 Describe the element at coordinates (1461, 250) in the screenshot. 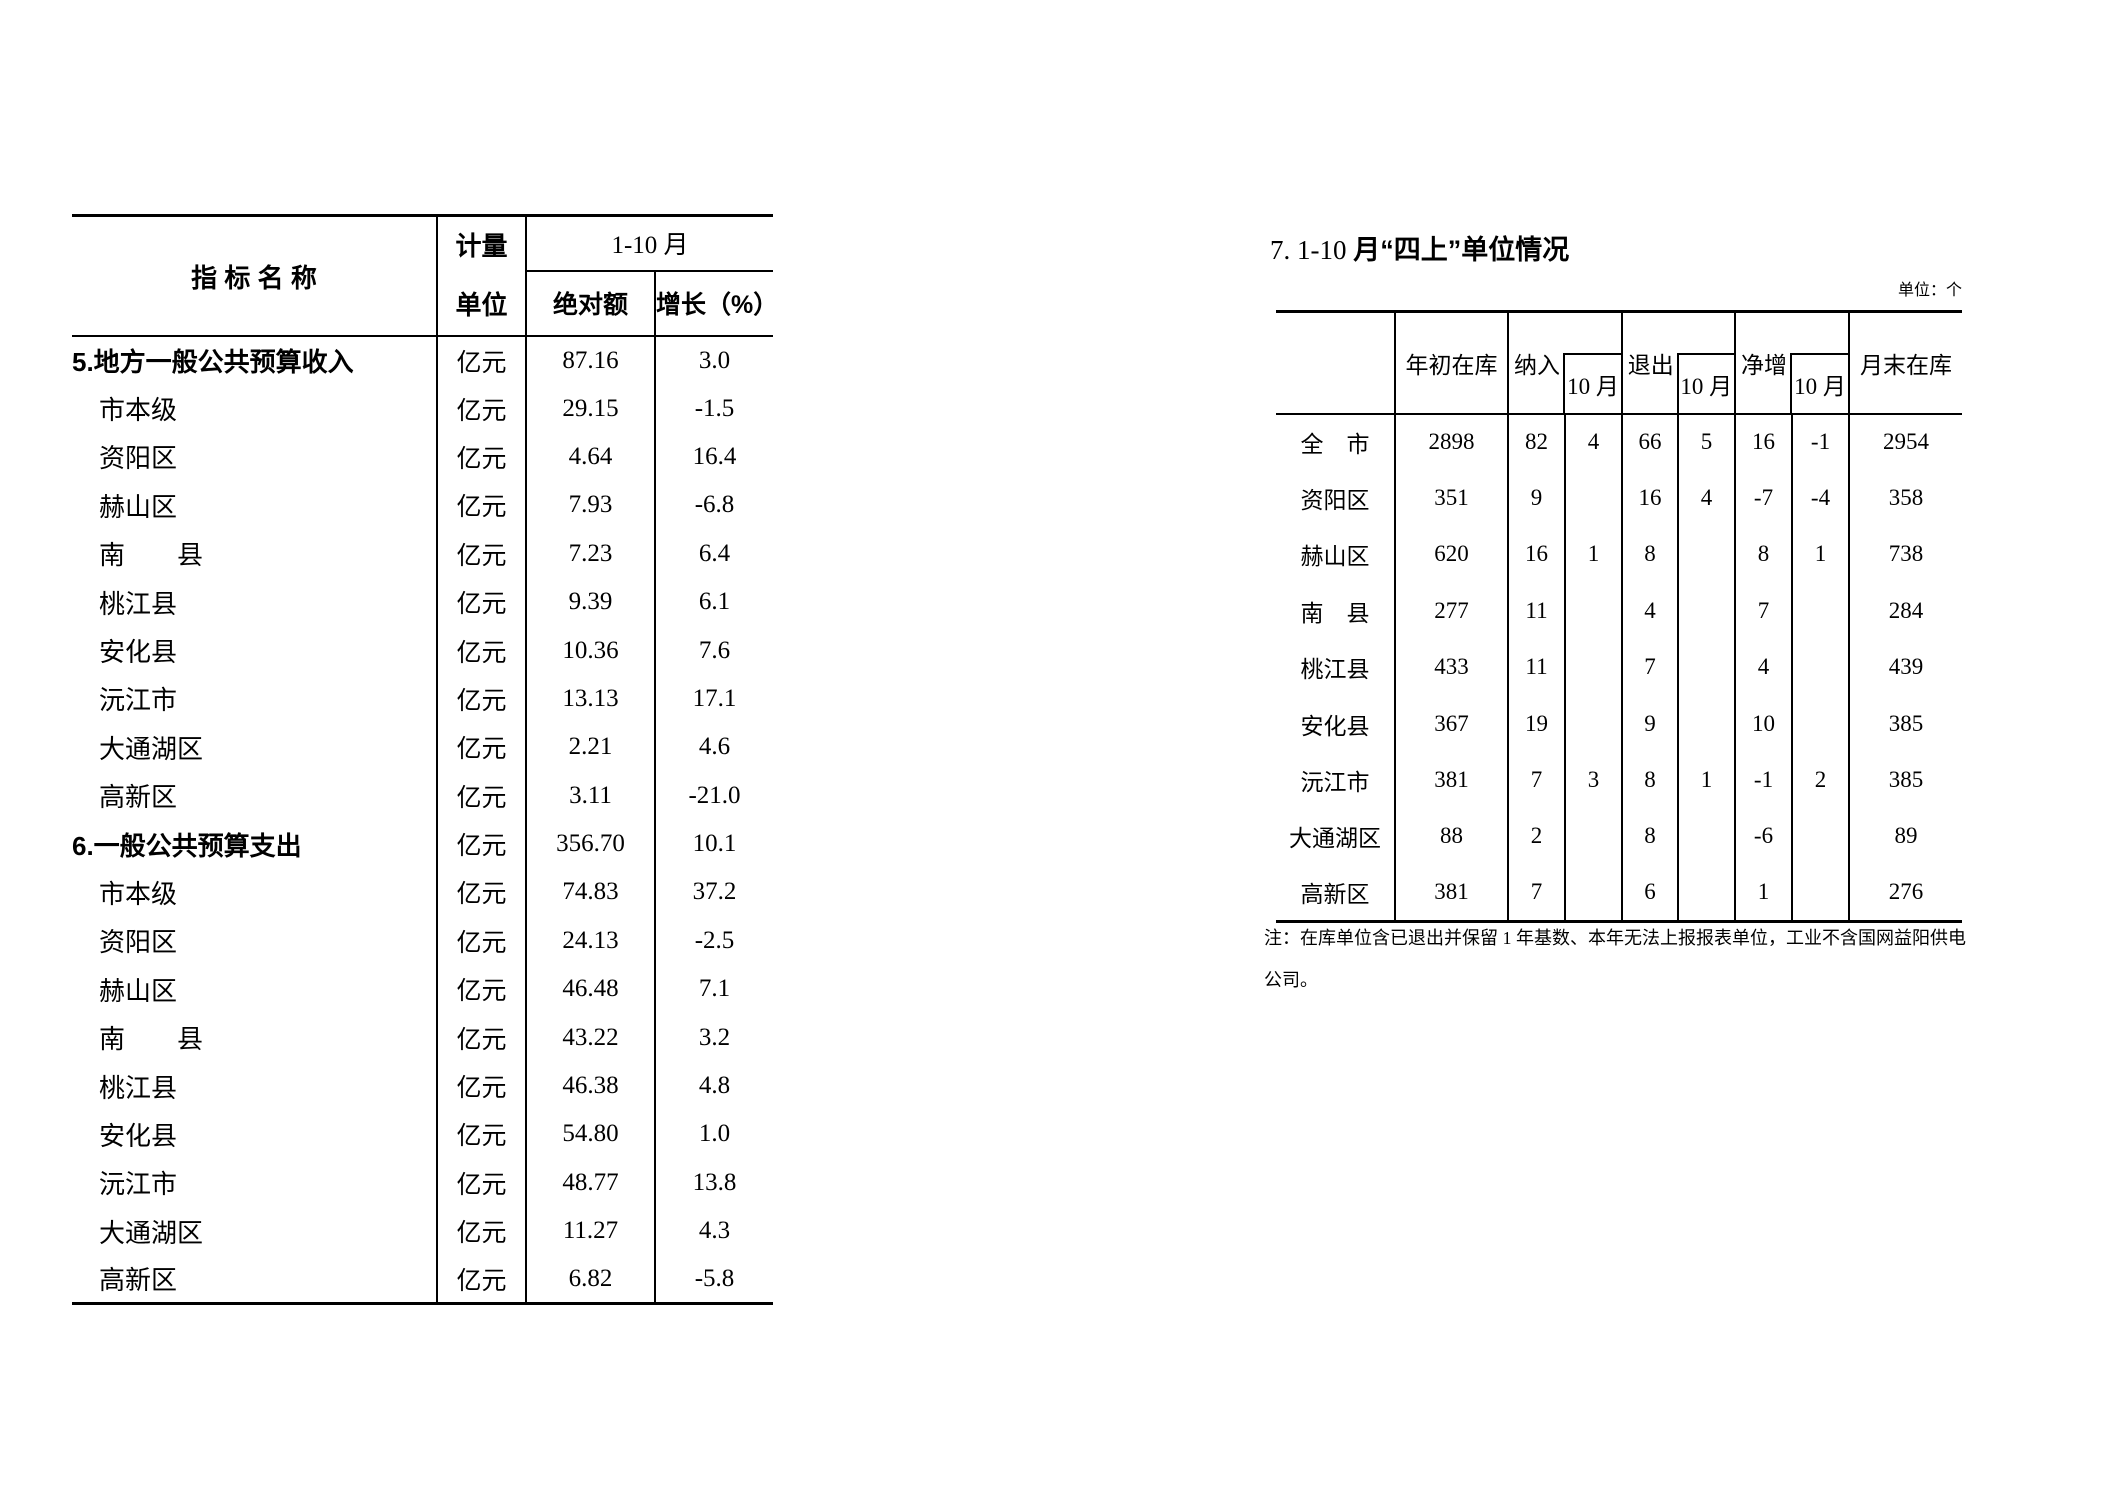

I see `section-title-text: 月“四上”单位情况` at that location.